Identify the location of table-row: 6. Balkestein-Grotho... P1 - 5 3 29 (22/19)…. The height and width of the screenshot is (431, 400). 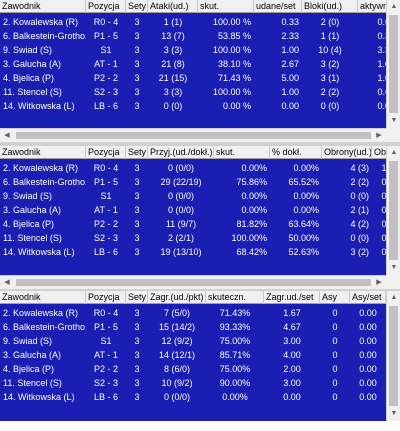
(199, 182).